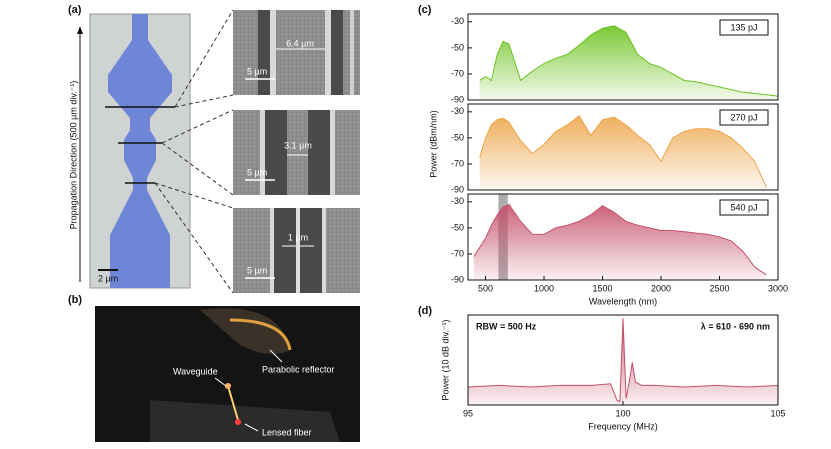  What do you see at coordinates (298, 369) in the screenshot?
I see `annotation: Parabolic reflector` at bounding box center [298, 369].